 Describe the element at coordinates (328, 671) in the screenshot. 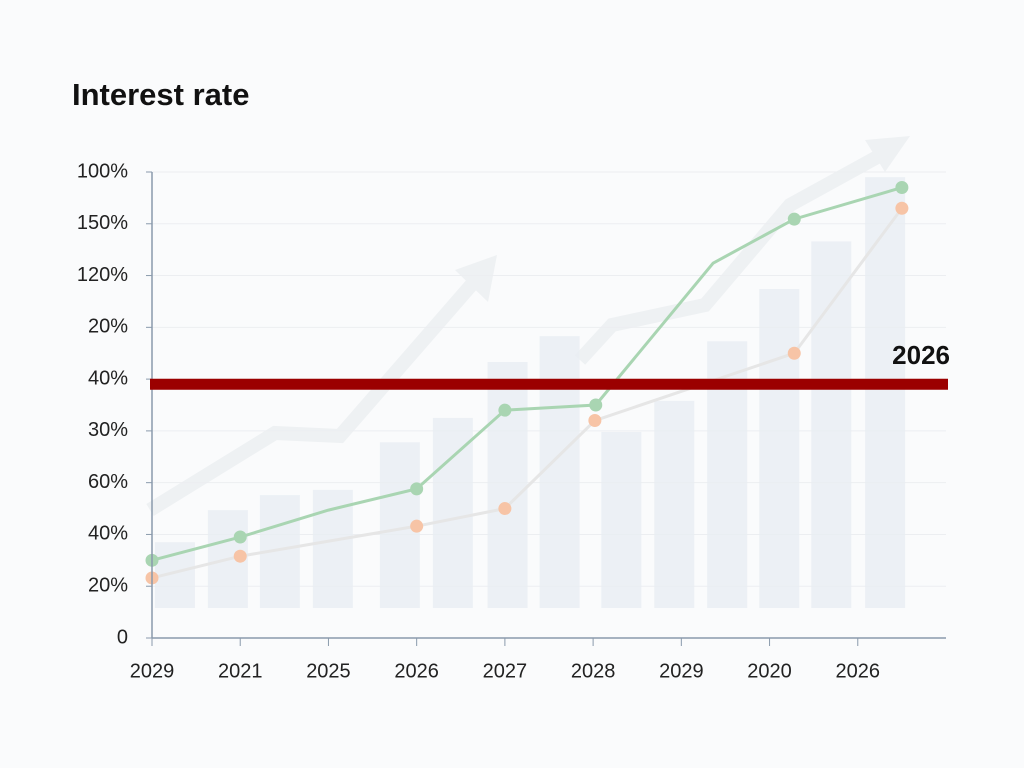

I see `x-tick-label: 2025` at that location.